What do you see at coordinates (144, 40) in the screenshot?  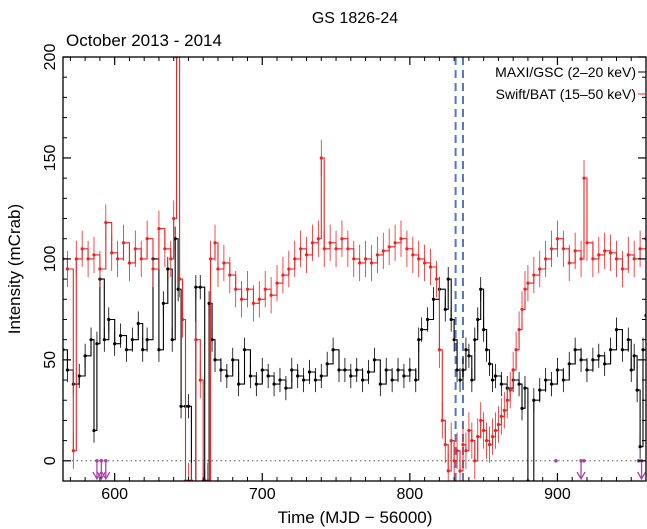 I see `chart-subtitle: October 2013 - 2014` at bounding box center [144, 40].